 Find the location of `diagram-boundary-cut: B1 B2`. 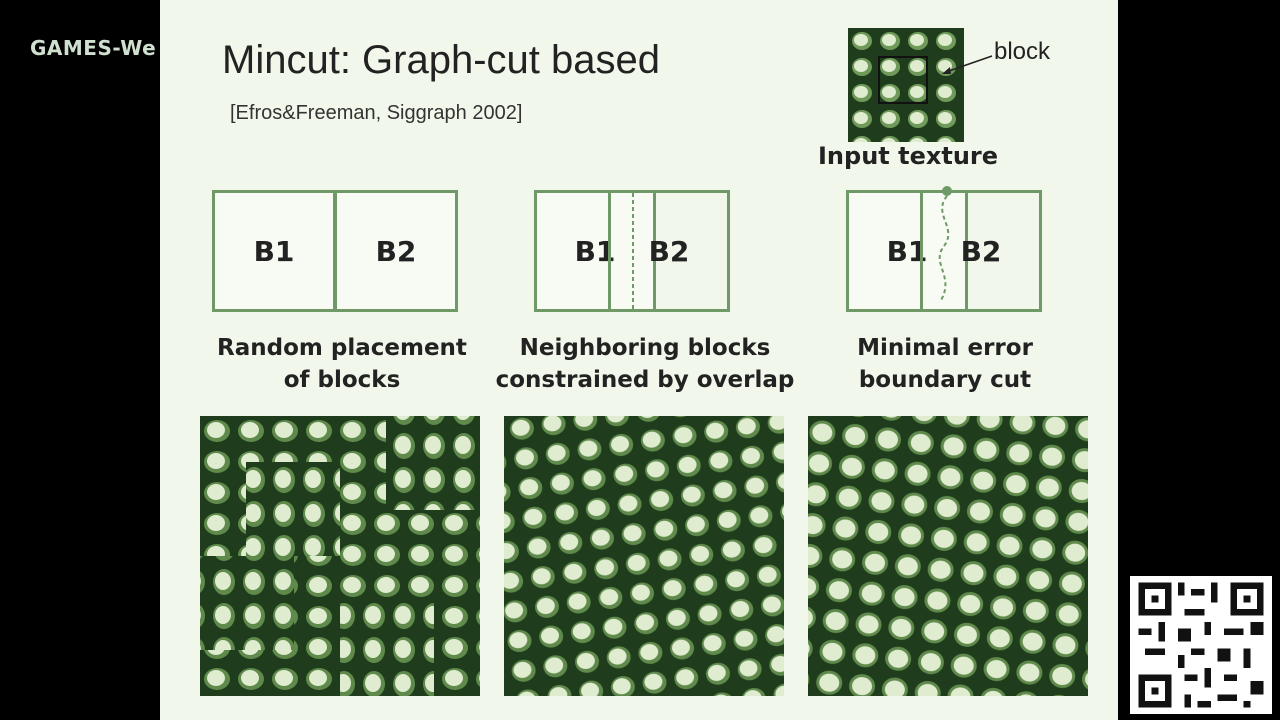

diagram-boundary-cut: B1 B2 is located at coordinates (944, 249).